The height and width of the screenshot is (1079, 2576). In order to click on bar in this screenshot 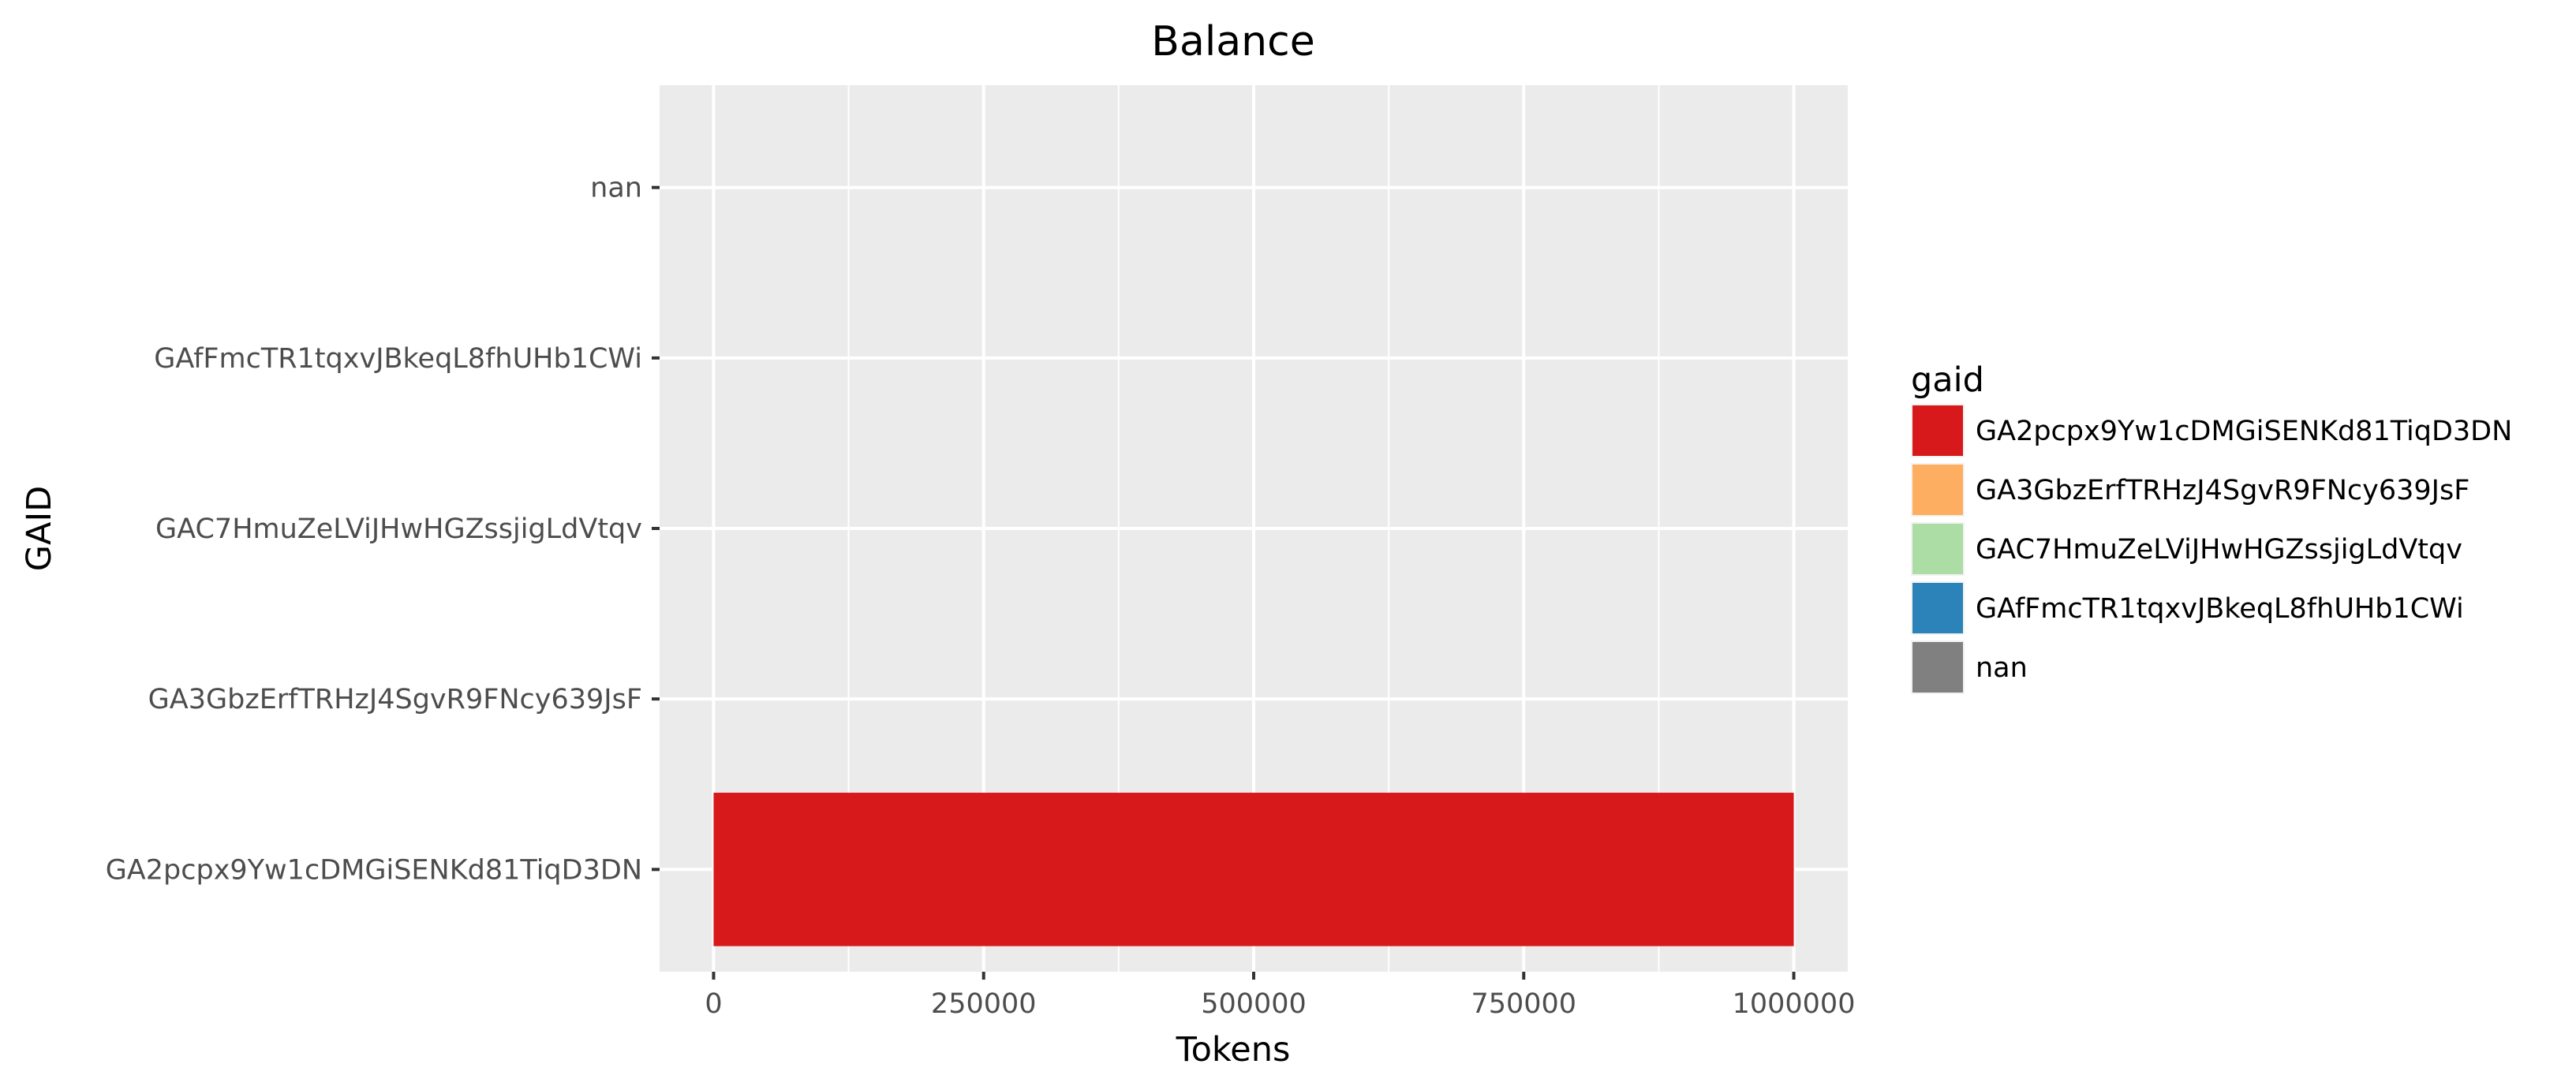, I will do `click(1253, 870)`.